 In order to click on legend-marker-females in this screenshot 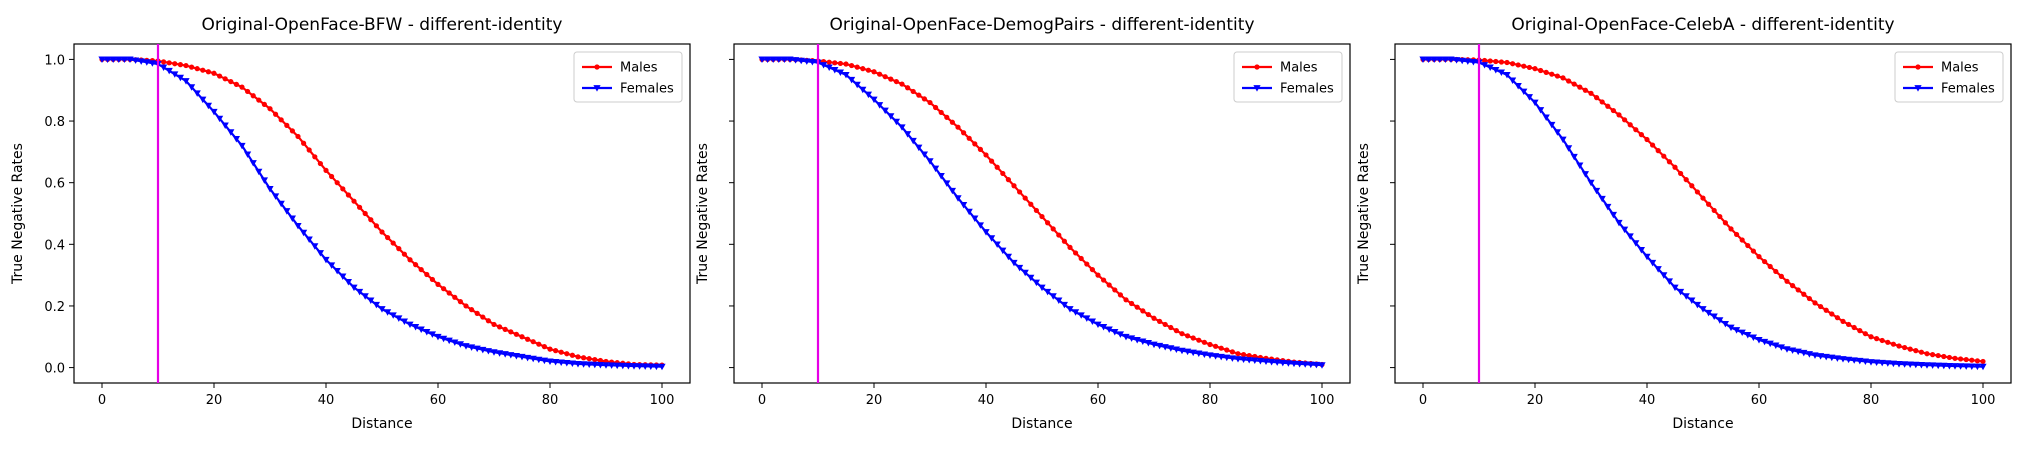, I will do `click(597, 88)`.